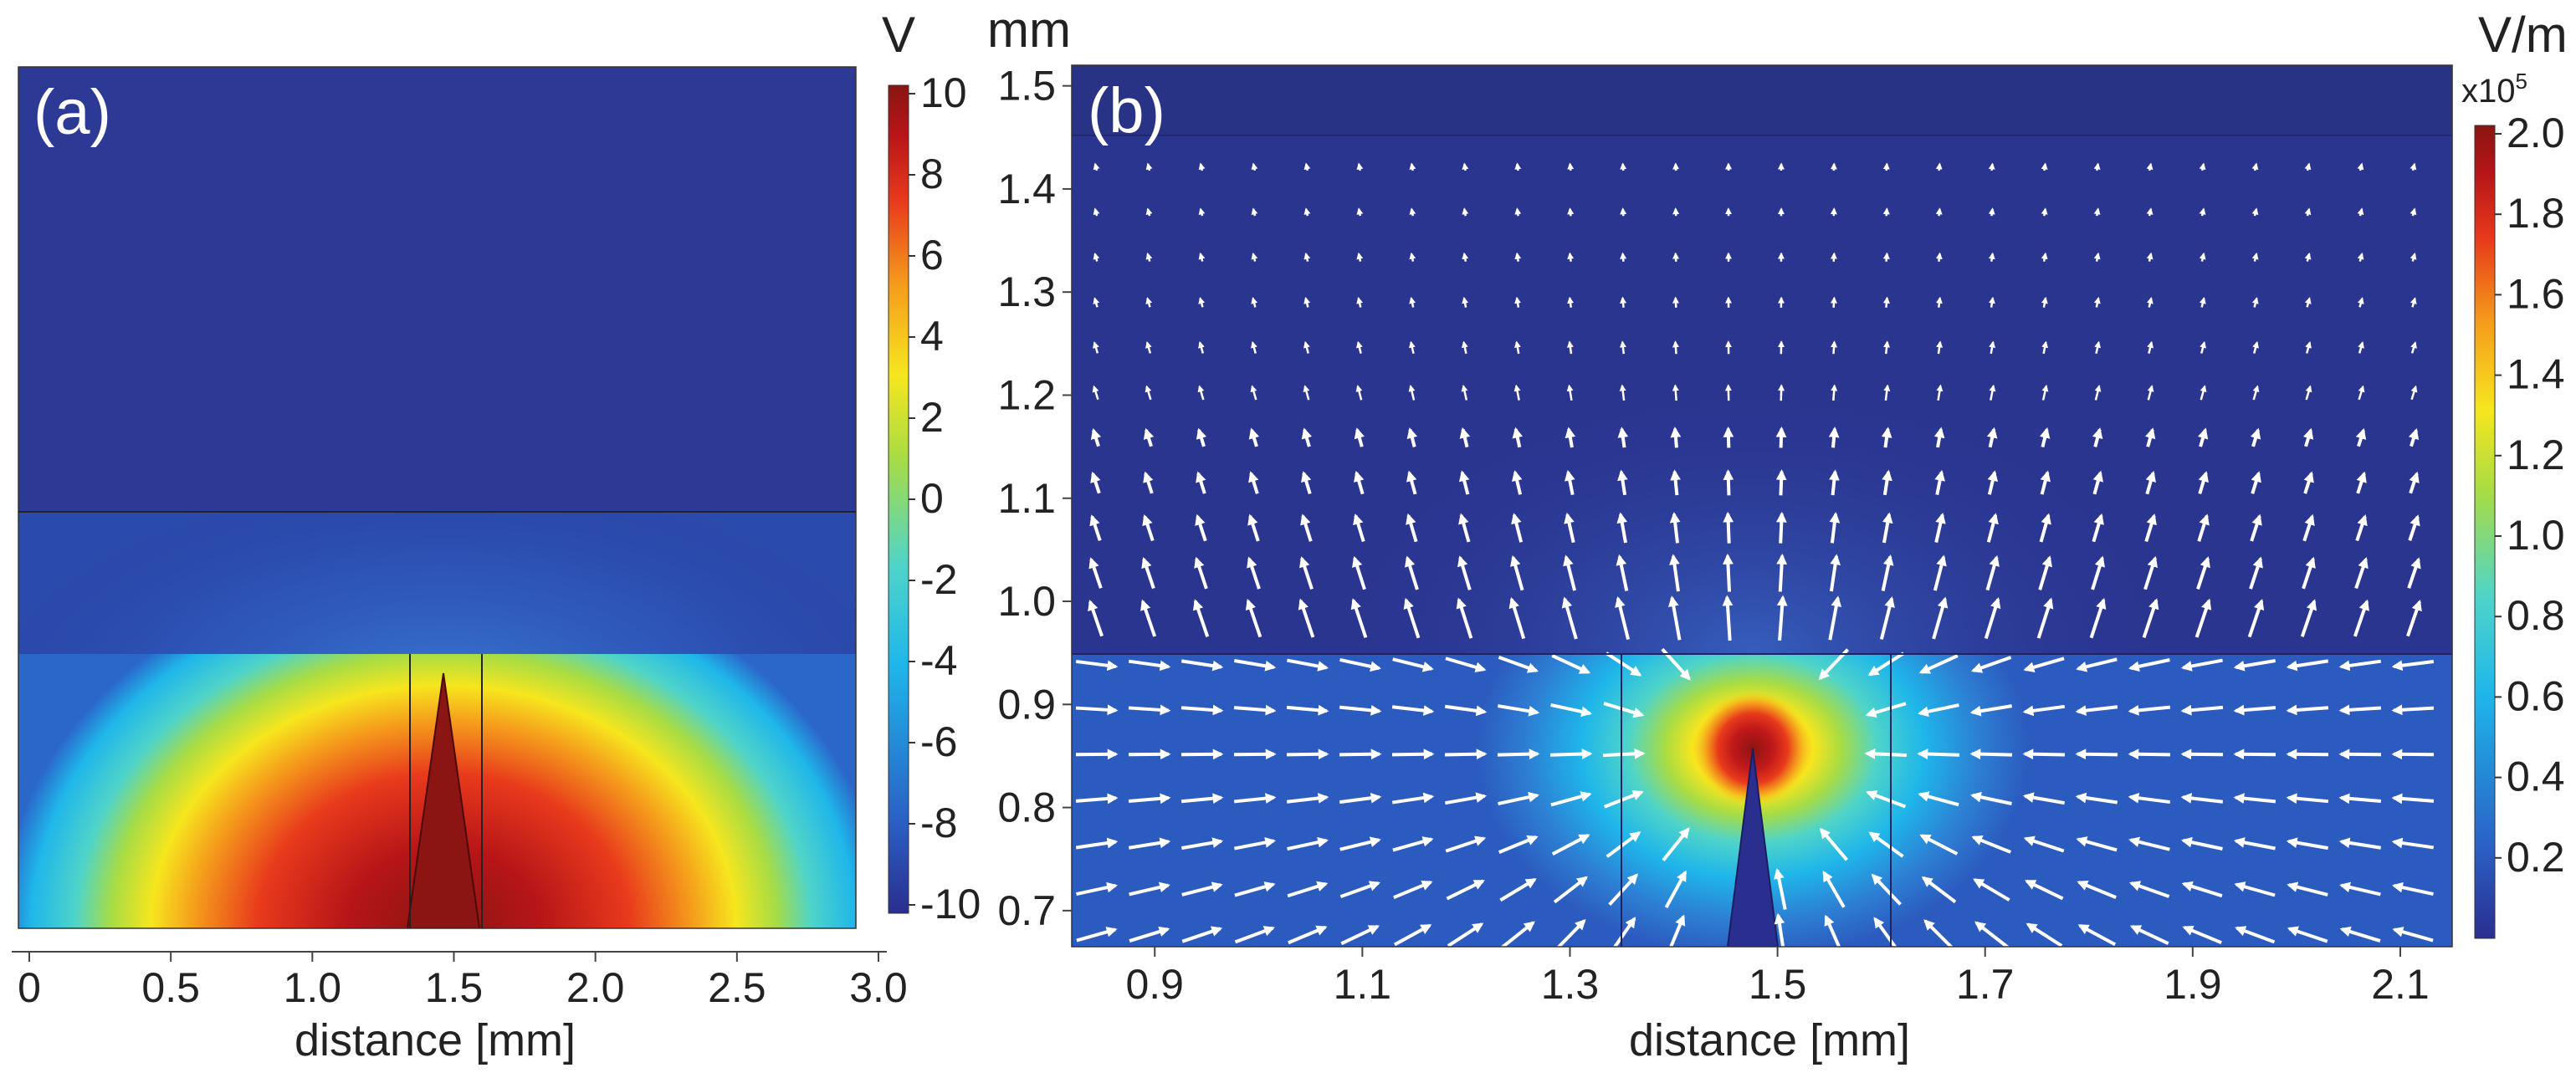  I want to click on y-ticks-b: 1.5 1.4 1.3 1.2 1.1 1.0 0.9 0.8 0.7, so click(1035, 498).